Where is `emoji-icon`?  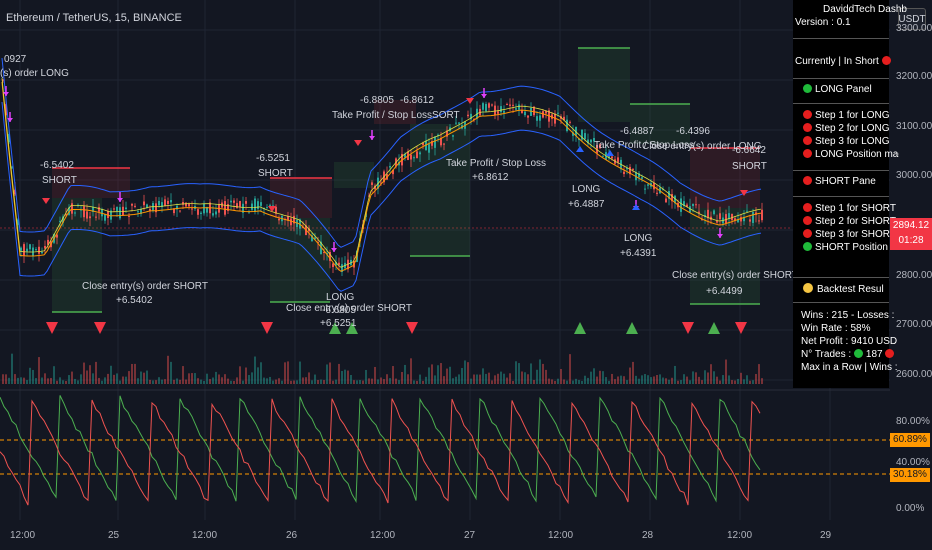
emoji-icon is located at coordinates (808, 288).